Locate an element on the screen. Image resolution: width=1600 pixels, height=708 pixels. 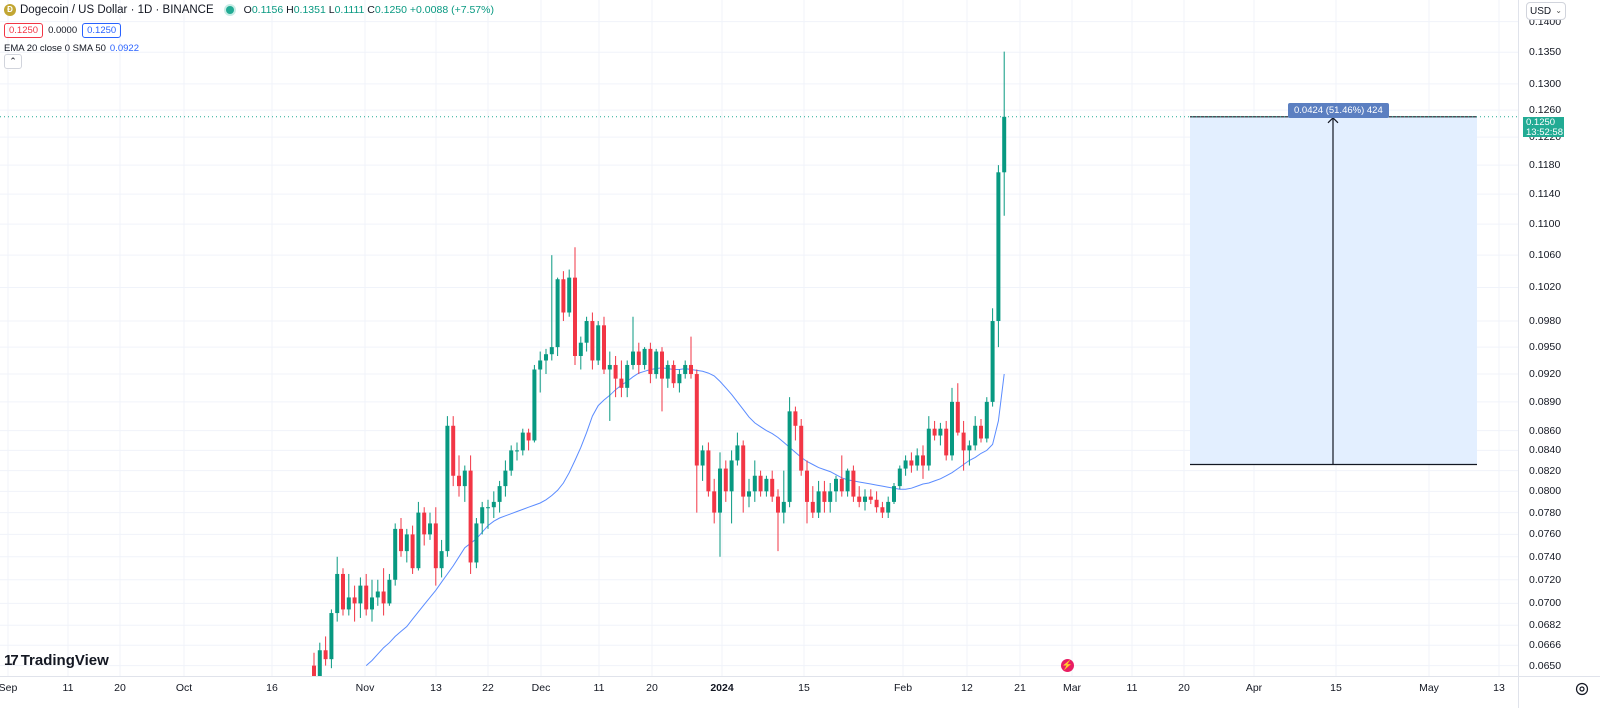
axis-corner is located at coordinates (1559, 692).